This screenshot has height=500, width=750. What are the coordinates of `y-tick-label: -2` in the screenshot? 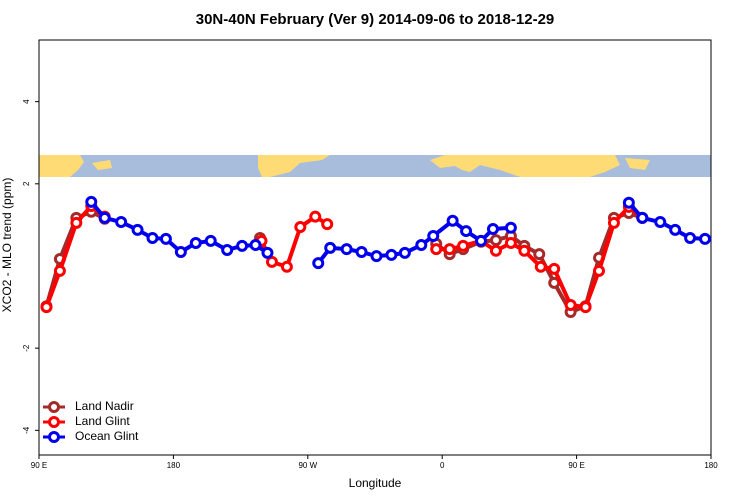 It's located at (26, 348).